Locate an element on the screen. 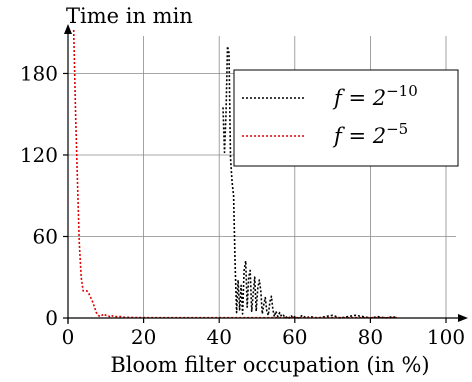 This screenshot has width=472, height=382. legend-label-0: f = 2−10 is located at coordinates (375, 96).